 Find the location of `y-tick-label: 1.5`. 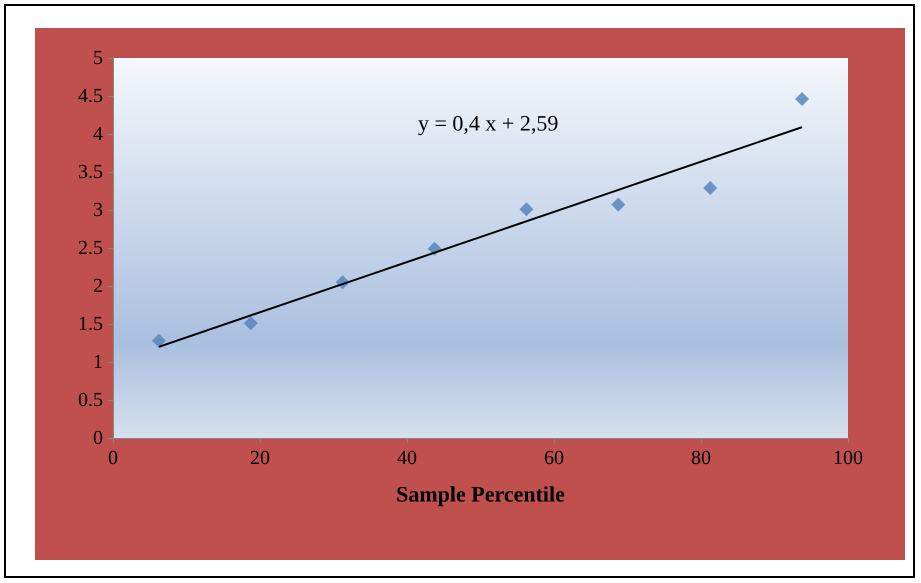

y-tick-label: 1.5 is located at coordinates (90, 324).